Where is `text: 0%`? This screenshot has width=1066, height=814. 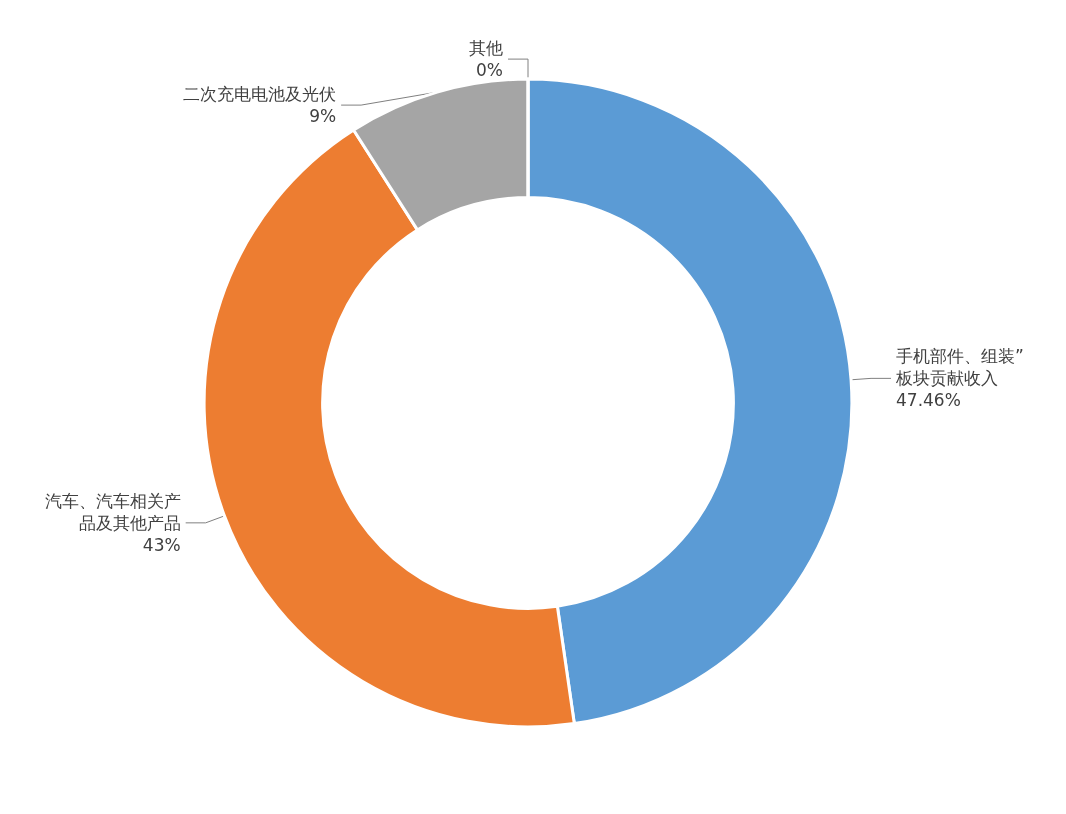 text: 0% is located at coordinates (489, 70).